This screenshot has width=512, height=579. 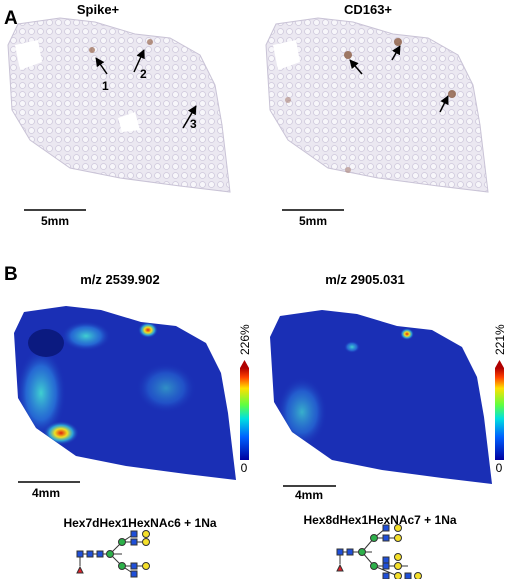 What do you see at coordinates (368, 9) in the screenshot?
I see `image-title: CD163+` at bounding box center [368, 9].